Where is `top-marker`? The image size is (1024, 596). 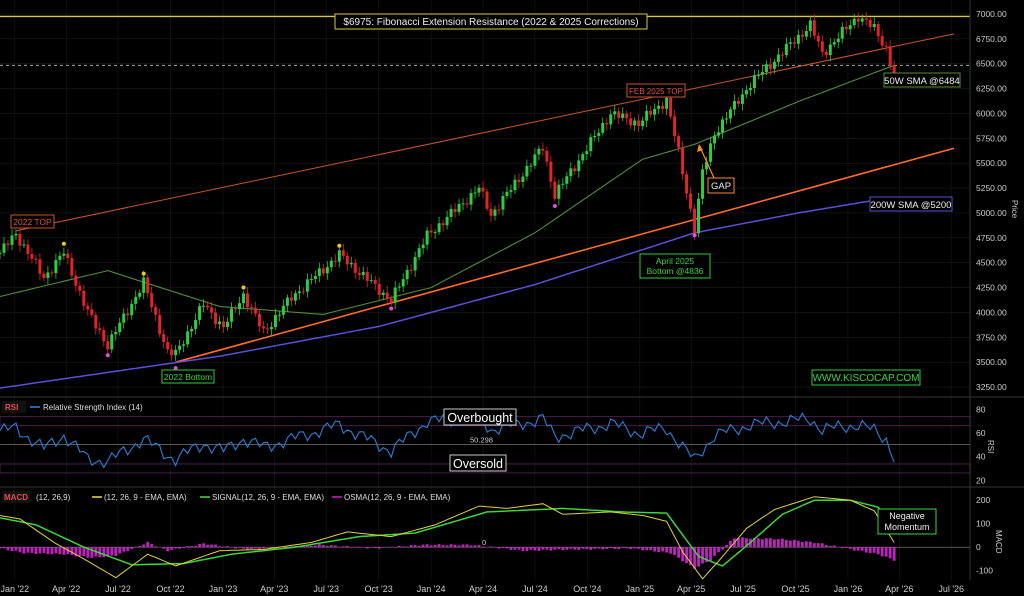 top-marker is located at coordinates (63, 243).